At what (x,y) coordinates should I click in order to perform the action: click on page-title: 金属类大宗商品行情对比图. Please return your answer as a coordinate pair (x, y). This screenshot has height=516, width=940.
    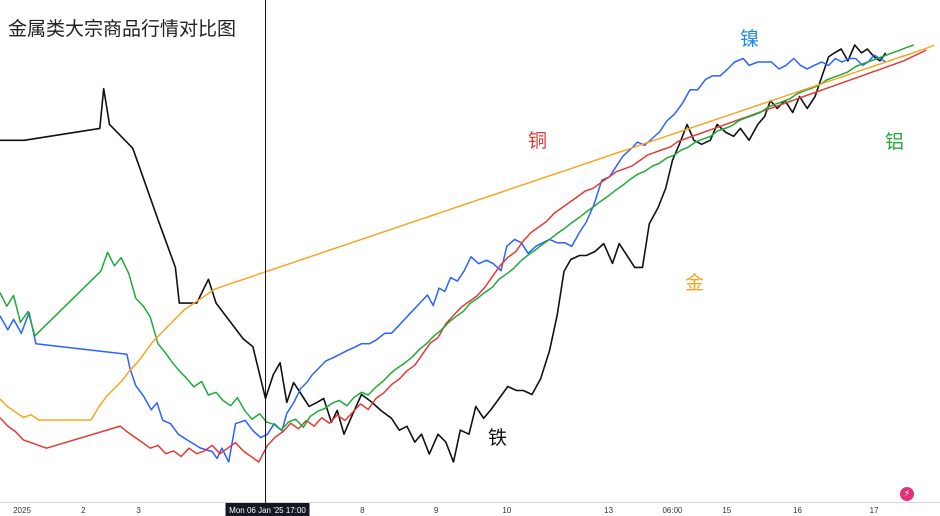
    Looking at the image, I should click on (122, 29).